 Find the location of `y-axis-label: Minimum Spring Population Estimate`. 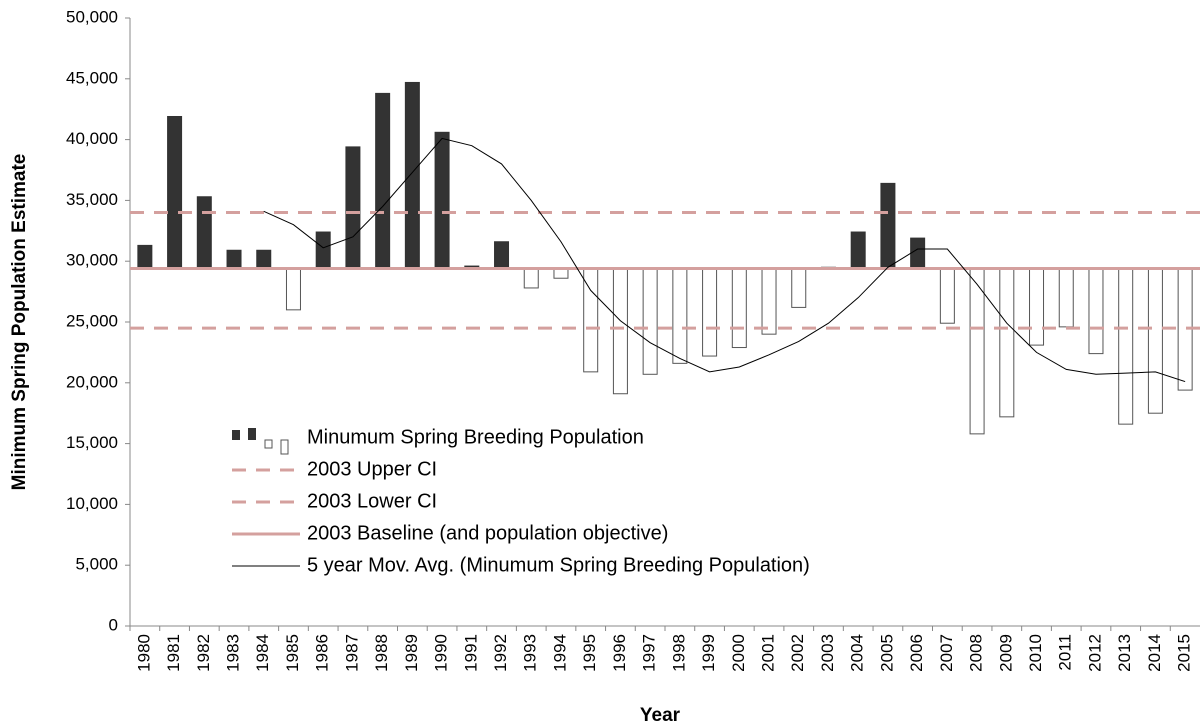

y-axis-label: Minimum Spring Population Estimate is located at coordinates (19, 322).